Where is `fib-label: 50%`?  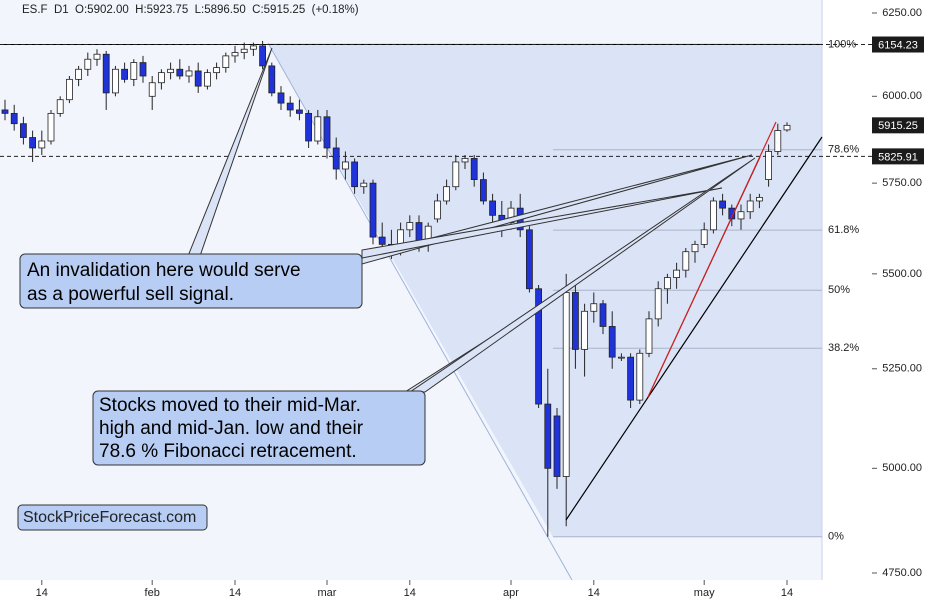
fib-label: 50% is located at coordinates (839, 290).